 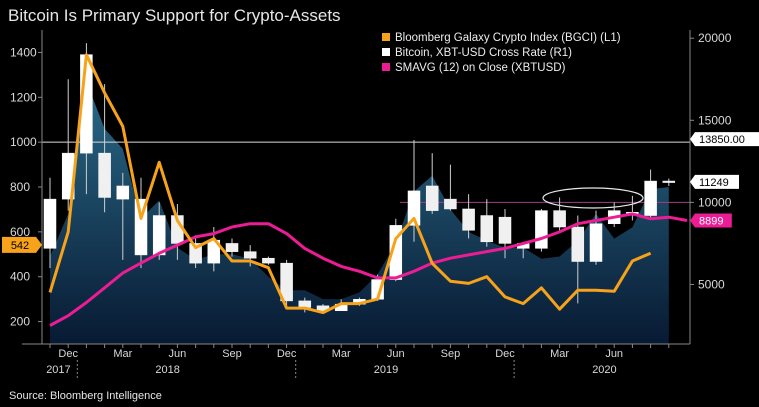 What do you see at coordinates (20, 187) in the screenshot?
I see `left-tick-label: 800` at bounding box center [20, 187].